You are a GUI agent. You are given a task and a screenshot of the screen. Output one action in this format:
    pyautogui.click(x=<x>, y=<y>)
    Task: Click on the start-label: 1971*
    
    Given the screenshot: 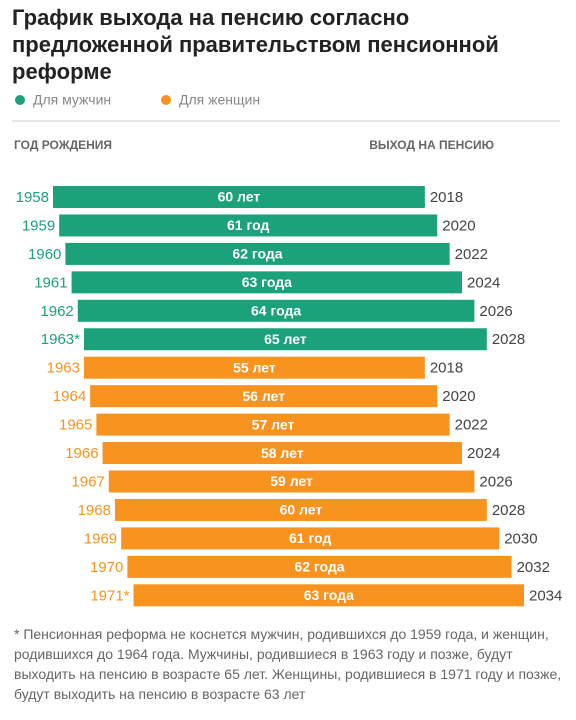 What is the action you would take?
    pyautogui.click(x=109, y=595)
    